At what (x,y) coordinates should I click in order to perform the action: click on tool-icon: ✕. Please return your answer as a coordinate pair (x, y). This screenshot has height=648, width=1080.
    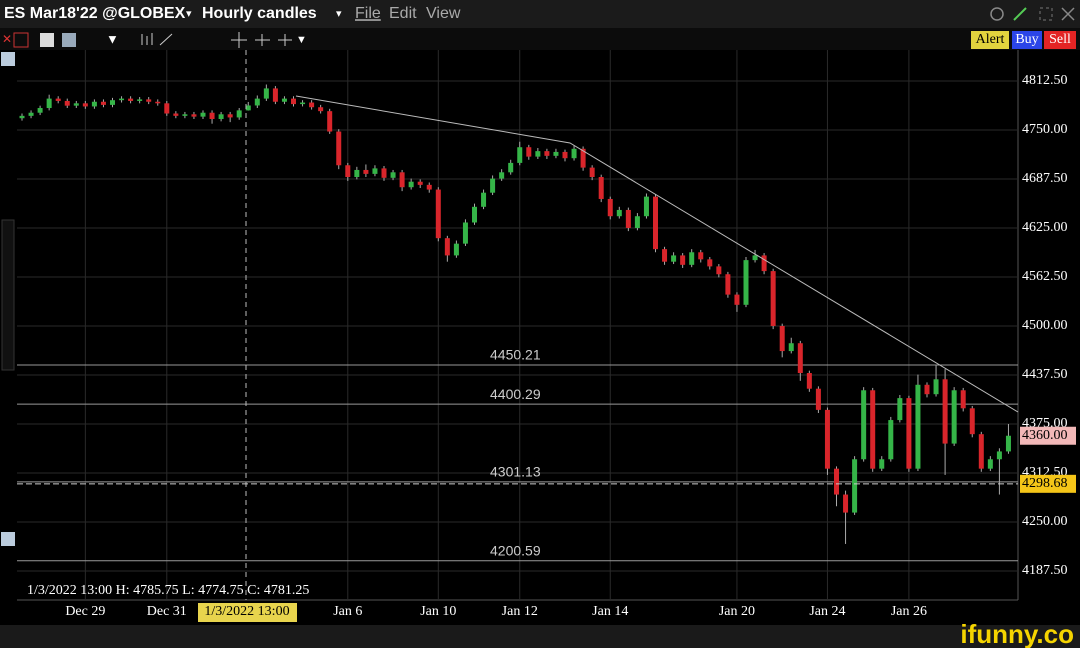
    Looking at the image, I should click on (7, 39).